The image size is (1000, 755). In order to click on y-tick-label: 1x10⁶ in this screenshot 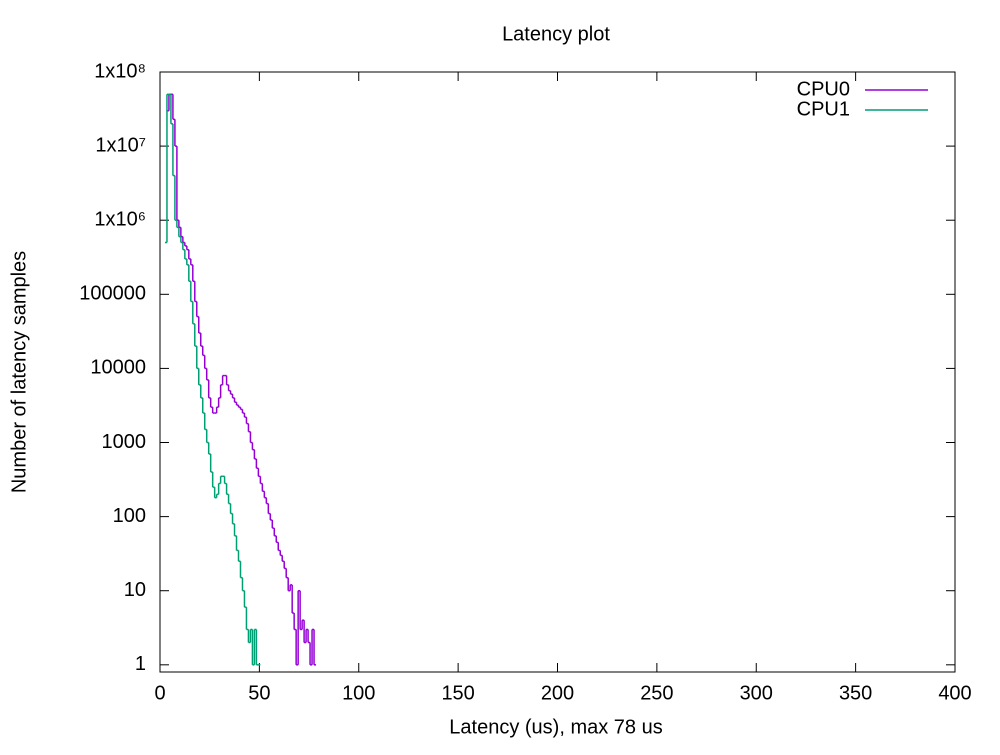, I will do `click(120, 219)`.